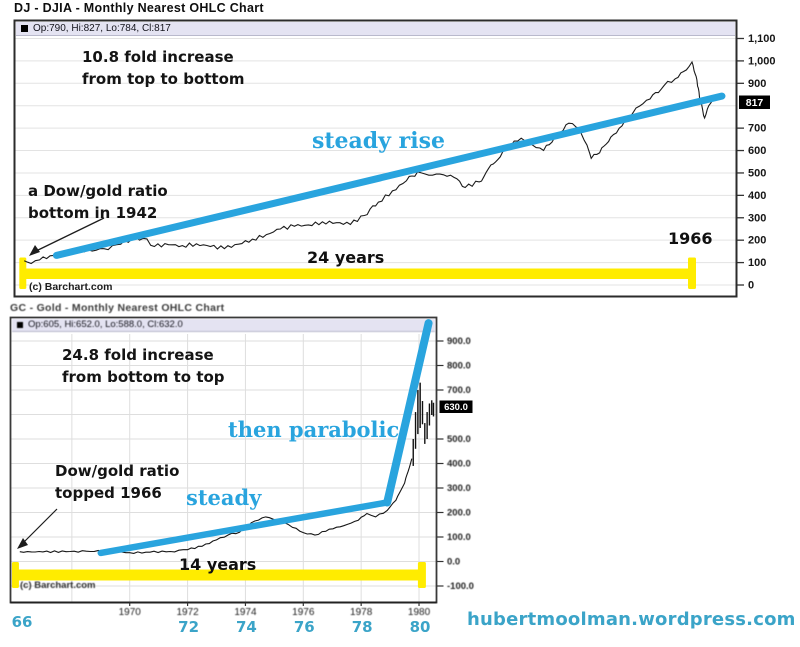 The image size is (800, 647). Describe the element at coordinates (221, 624) in the screenshot. I see `gold-x-axis-blue-years: 66 72 74 76 78 80` at that location.